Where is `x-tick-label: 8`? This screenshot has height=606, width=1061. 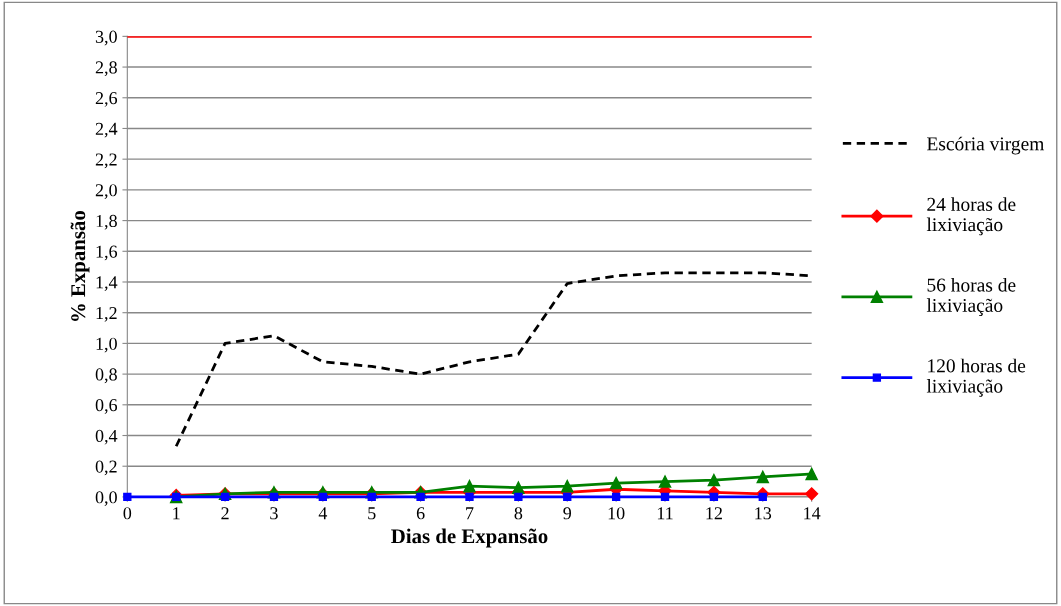 x-tick-label: 8 is located at coordinates (518, 513).